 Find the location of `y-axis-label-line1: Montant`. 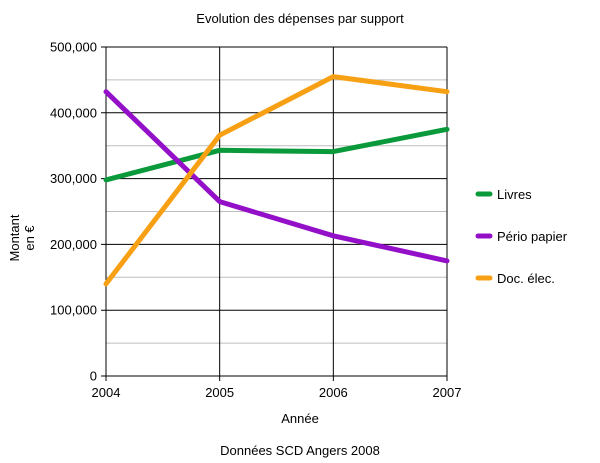

y-axis-label-line1: Montant is located at coordinates (14, 237).